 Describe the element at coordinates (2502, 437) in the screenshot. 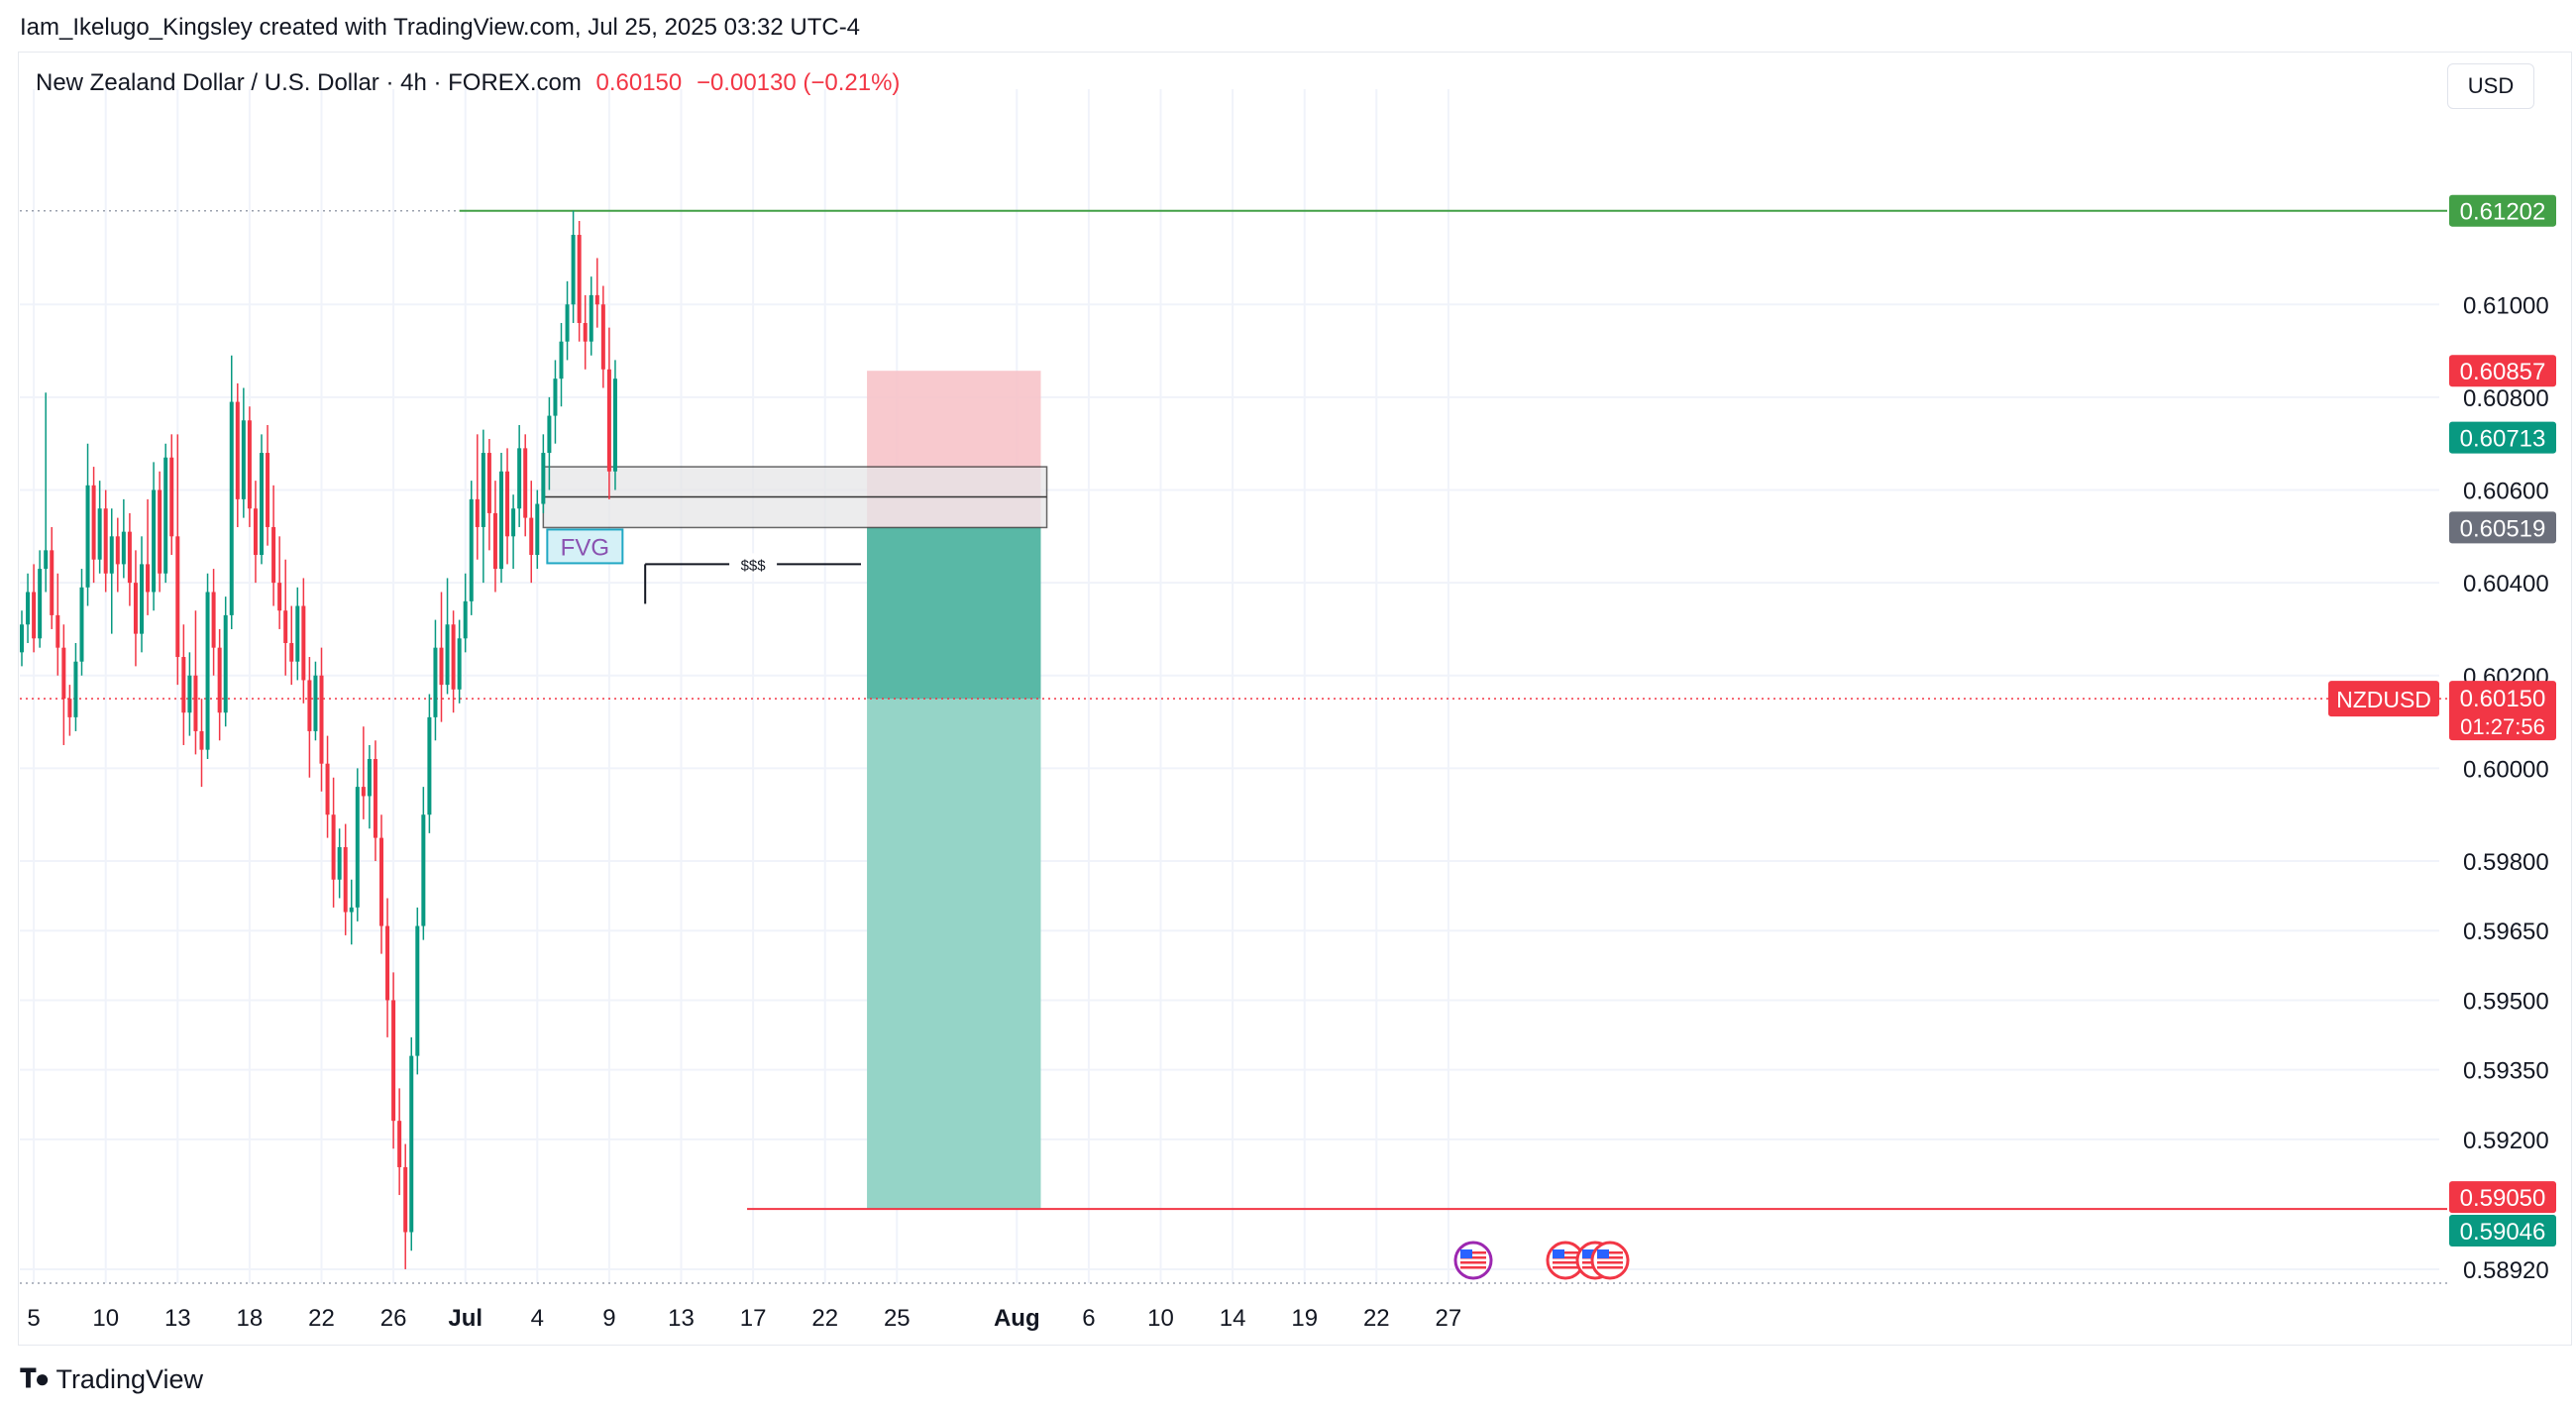

I see `price-badge: 0.60713` at that location.